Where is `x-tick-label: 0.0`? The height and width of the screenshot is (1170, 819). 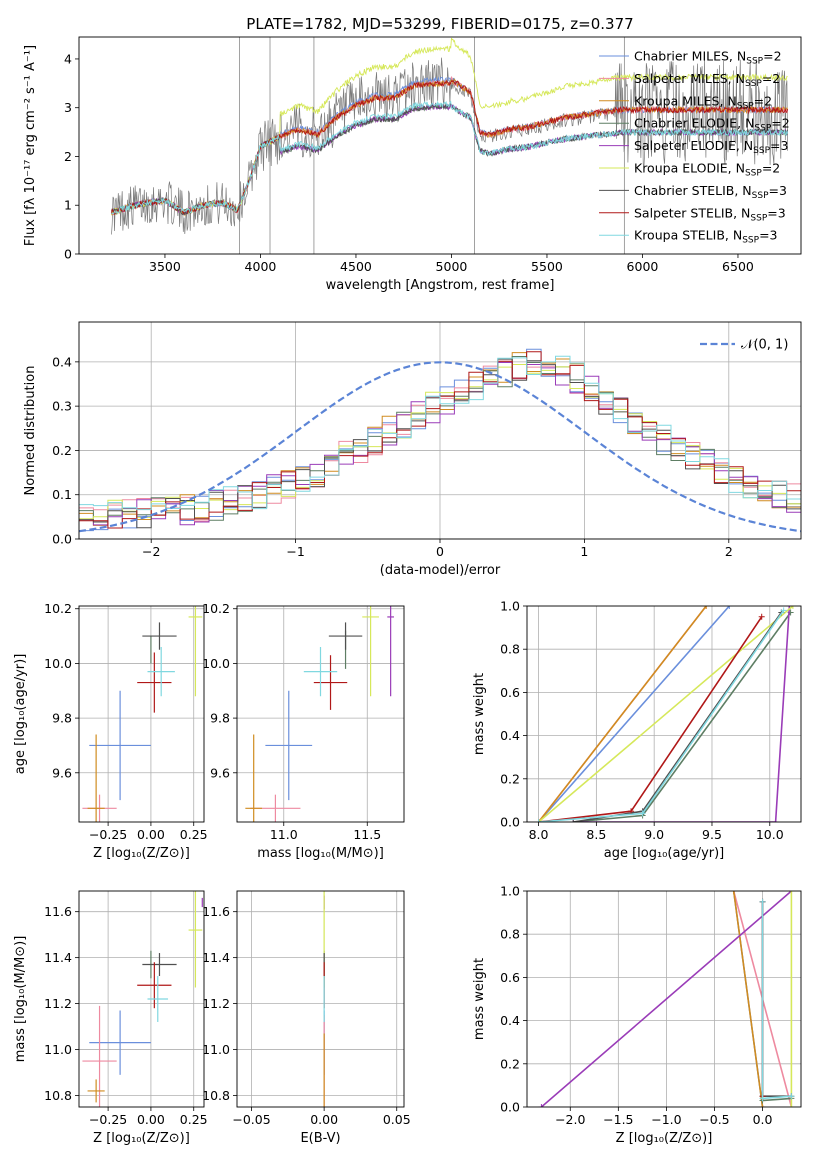 x-tick-label: 0.0 is located at coordinates (763, 1119).